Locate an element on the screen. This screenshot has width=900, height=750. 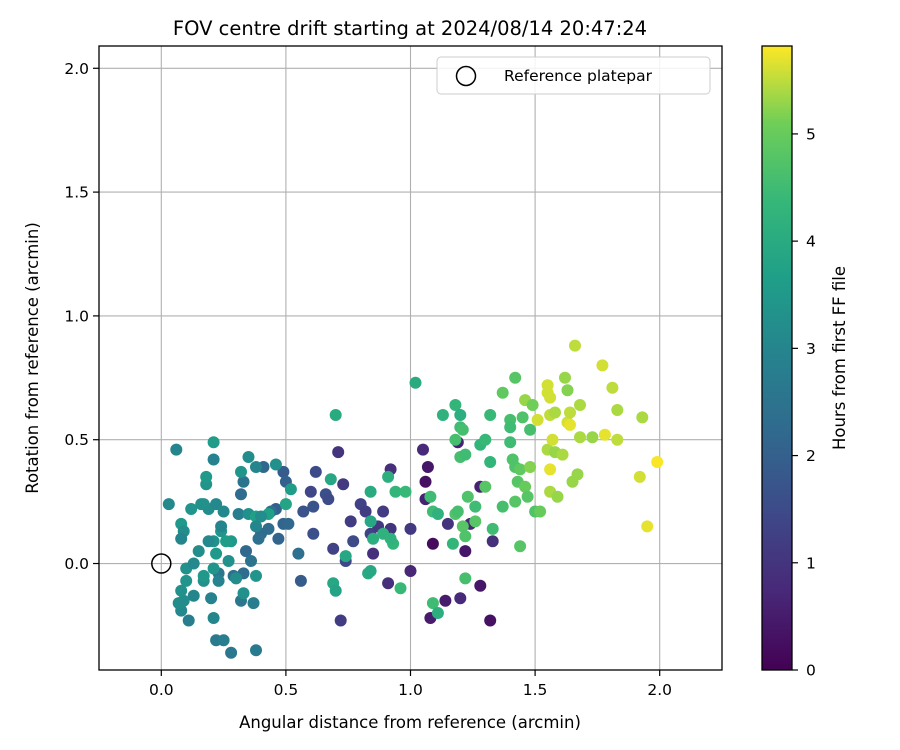
legend-box is located at coordinates (573, 75).